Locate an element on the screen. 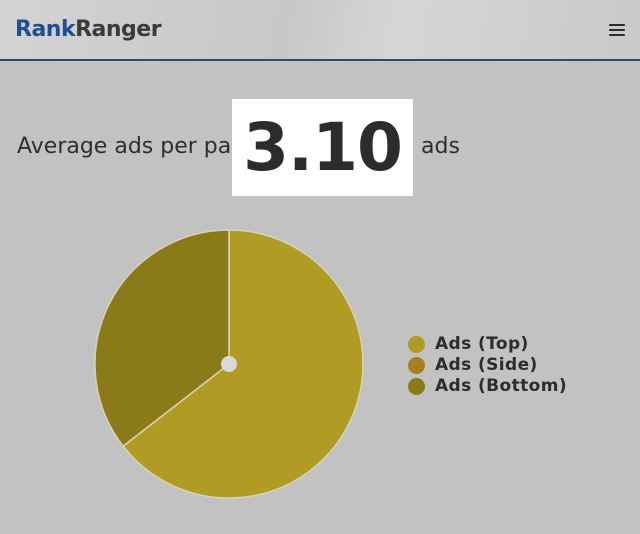  metric-value-box: 3.10 is located at coordinates (322, 147).